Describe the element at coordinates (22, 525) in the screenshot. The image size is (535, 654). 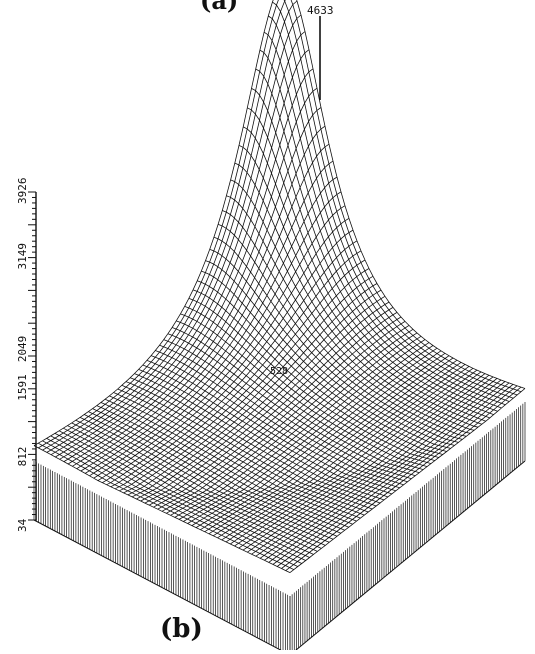
I see `z-axis-tick-label: 34` at that location.